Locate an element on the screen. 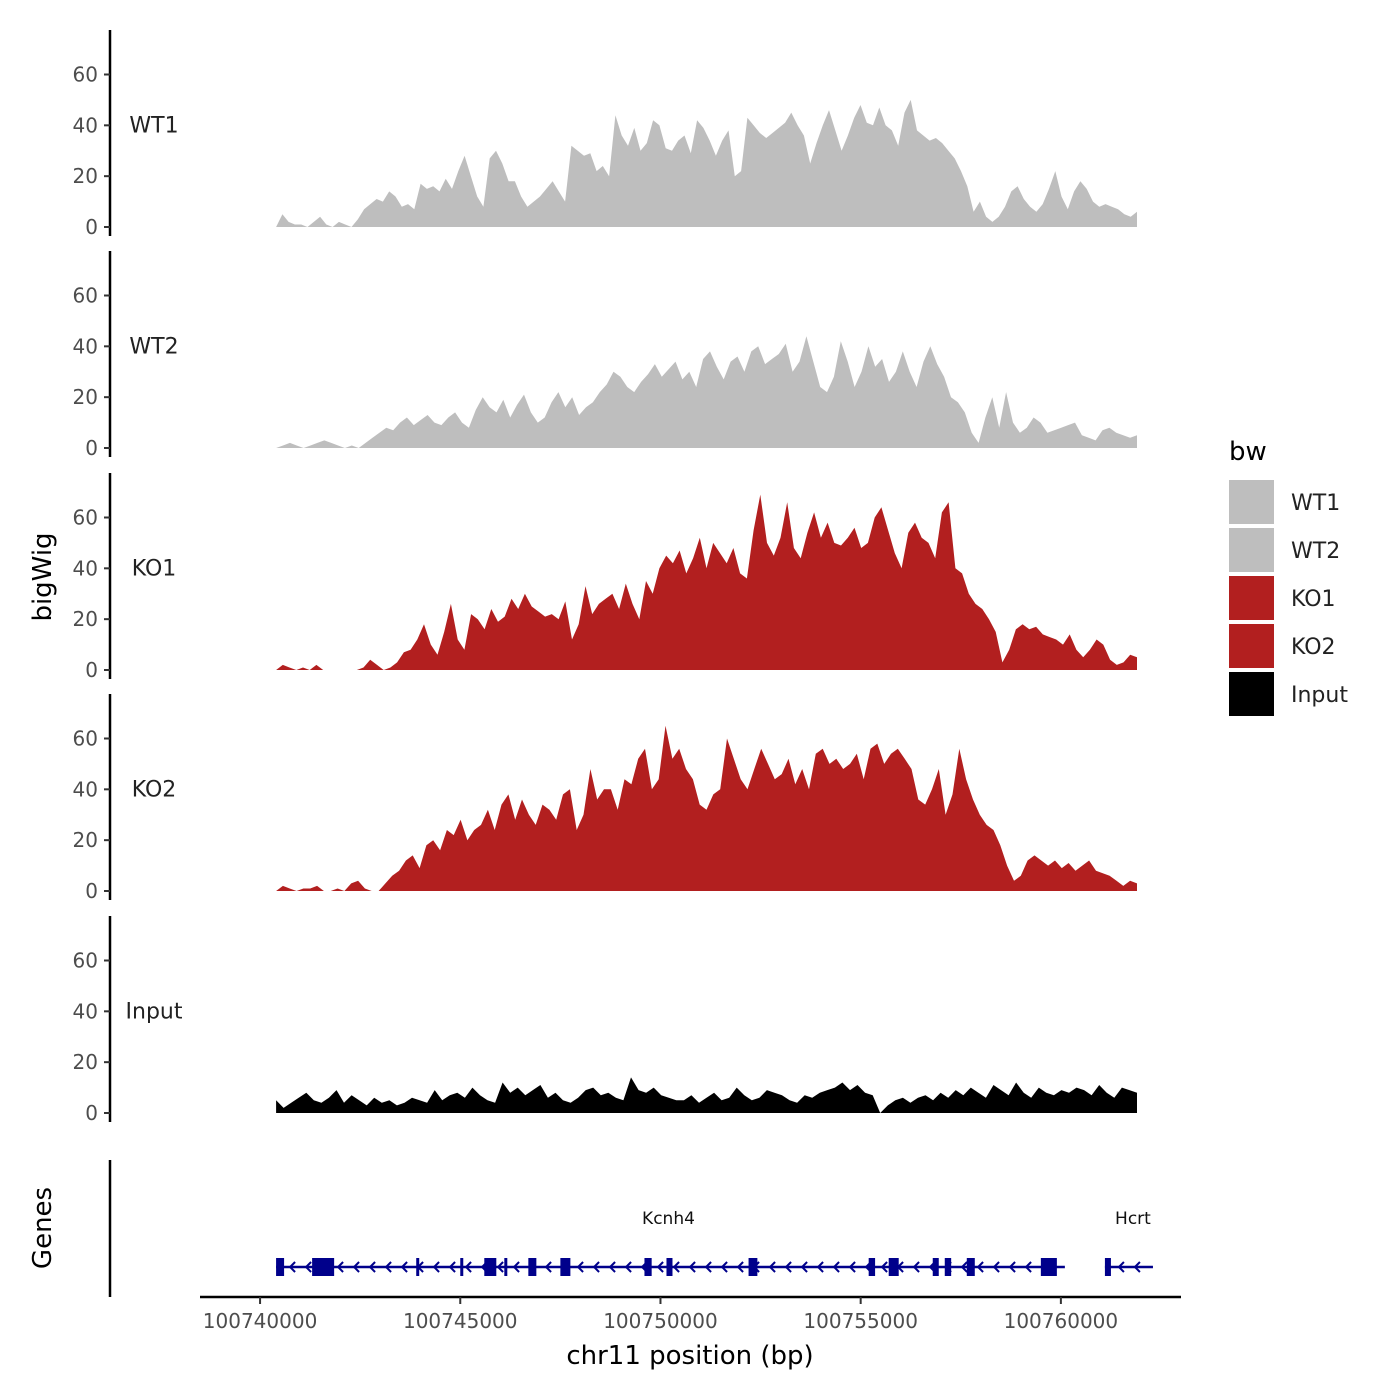 The width and height of the screenshot is (1400, 1400). legend-label: Input is located at coordinates (1319, 695).